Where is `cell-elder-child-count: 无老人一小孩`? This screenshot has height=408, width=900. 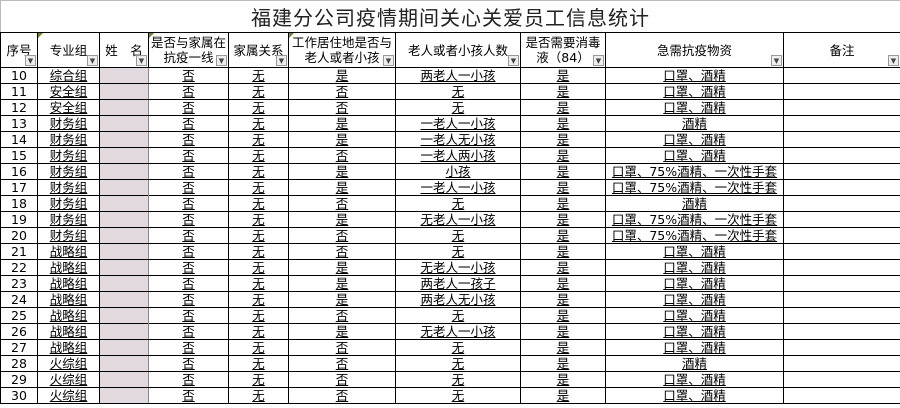 cell-elder-child-count: 无老人一小孩 is located at coordinates (458, 331).